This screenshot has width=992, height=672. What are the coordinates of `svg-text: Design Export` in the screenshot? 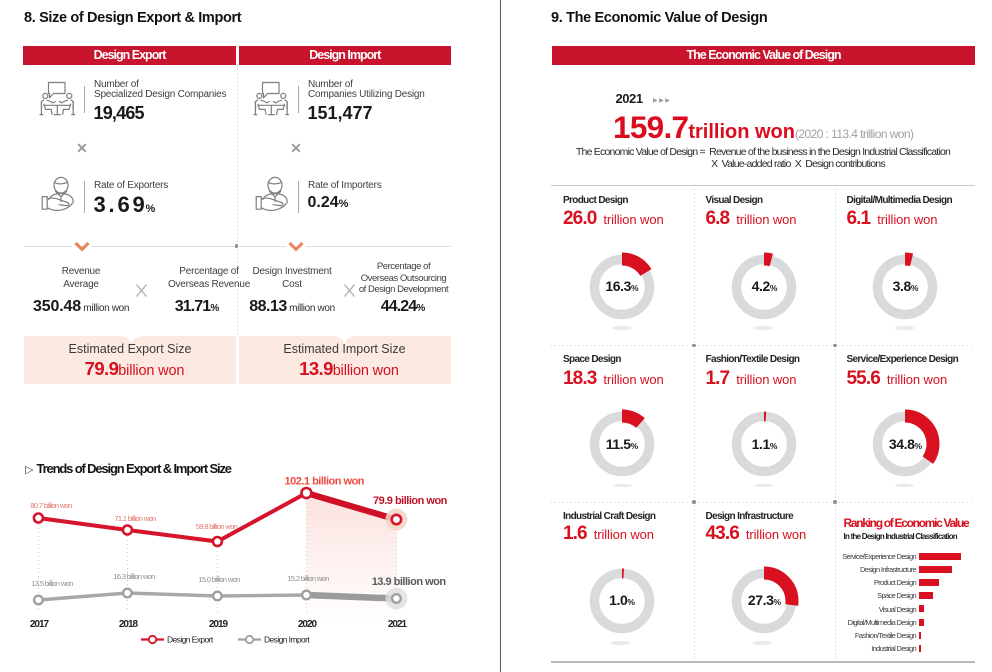 It's located at (190, 640).